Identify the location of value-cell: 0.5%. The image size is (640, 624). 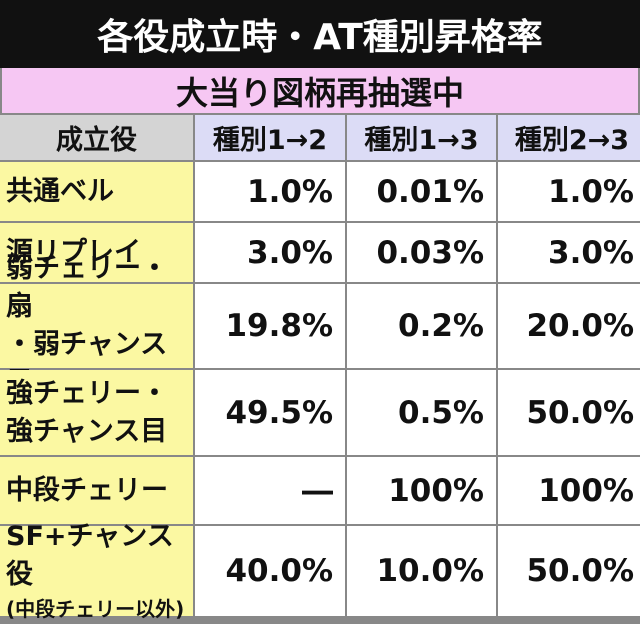
(421, 412).